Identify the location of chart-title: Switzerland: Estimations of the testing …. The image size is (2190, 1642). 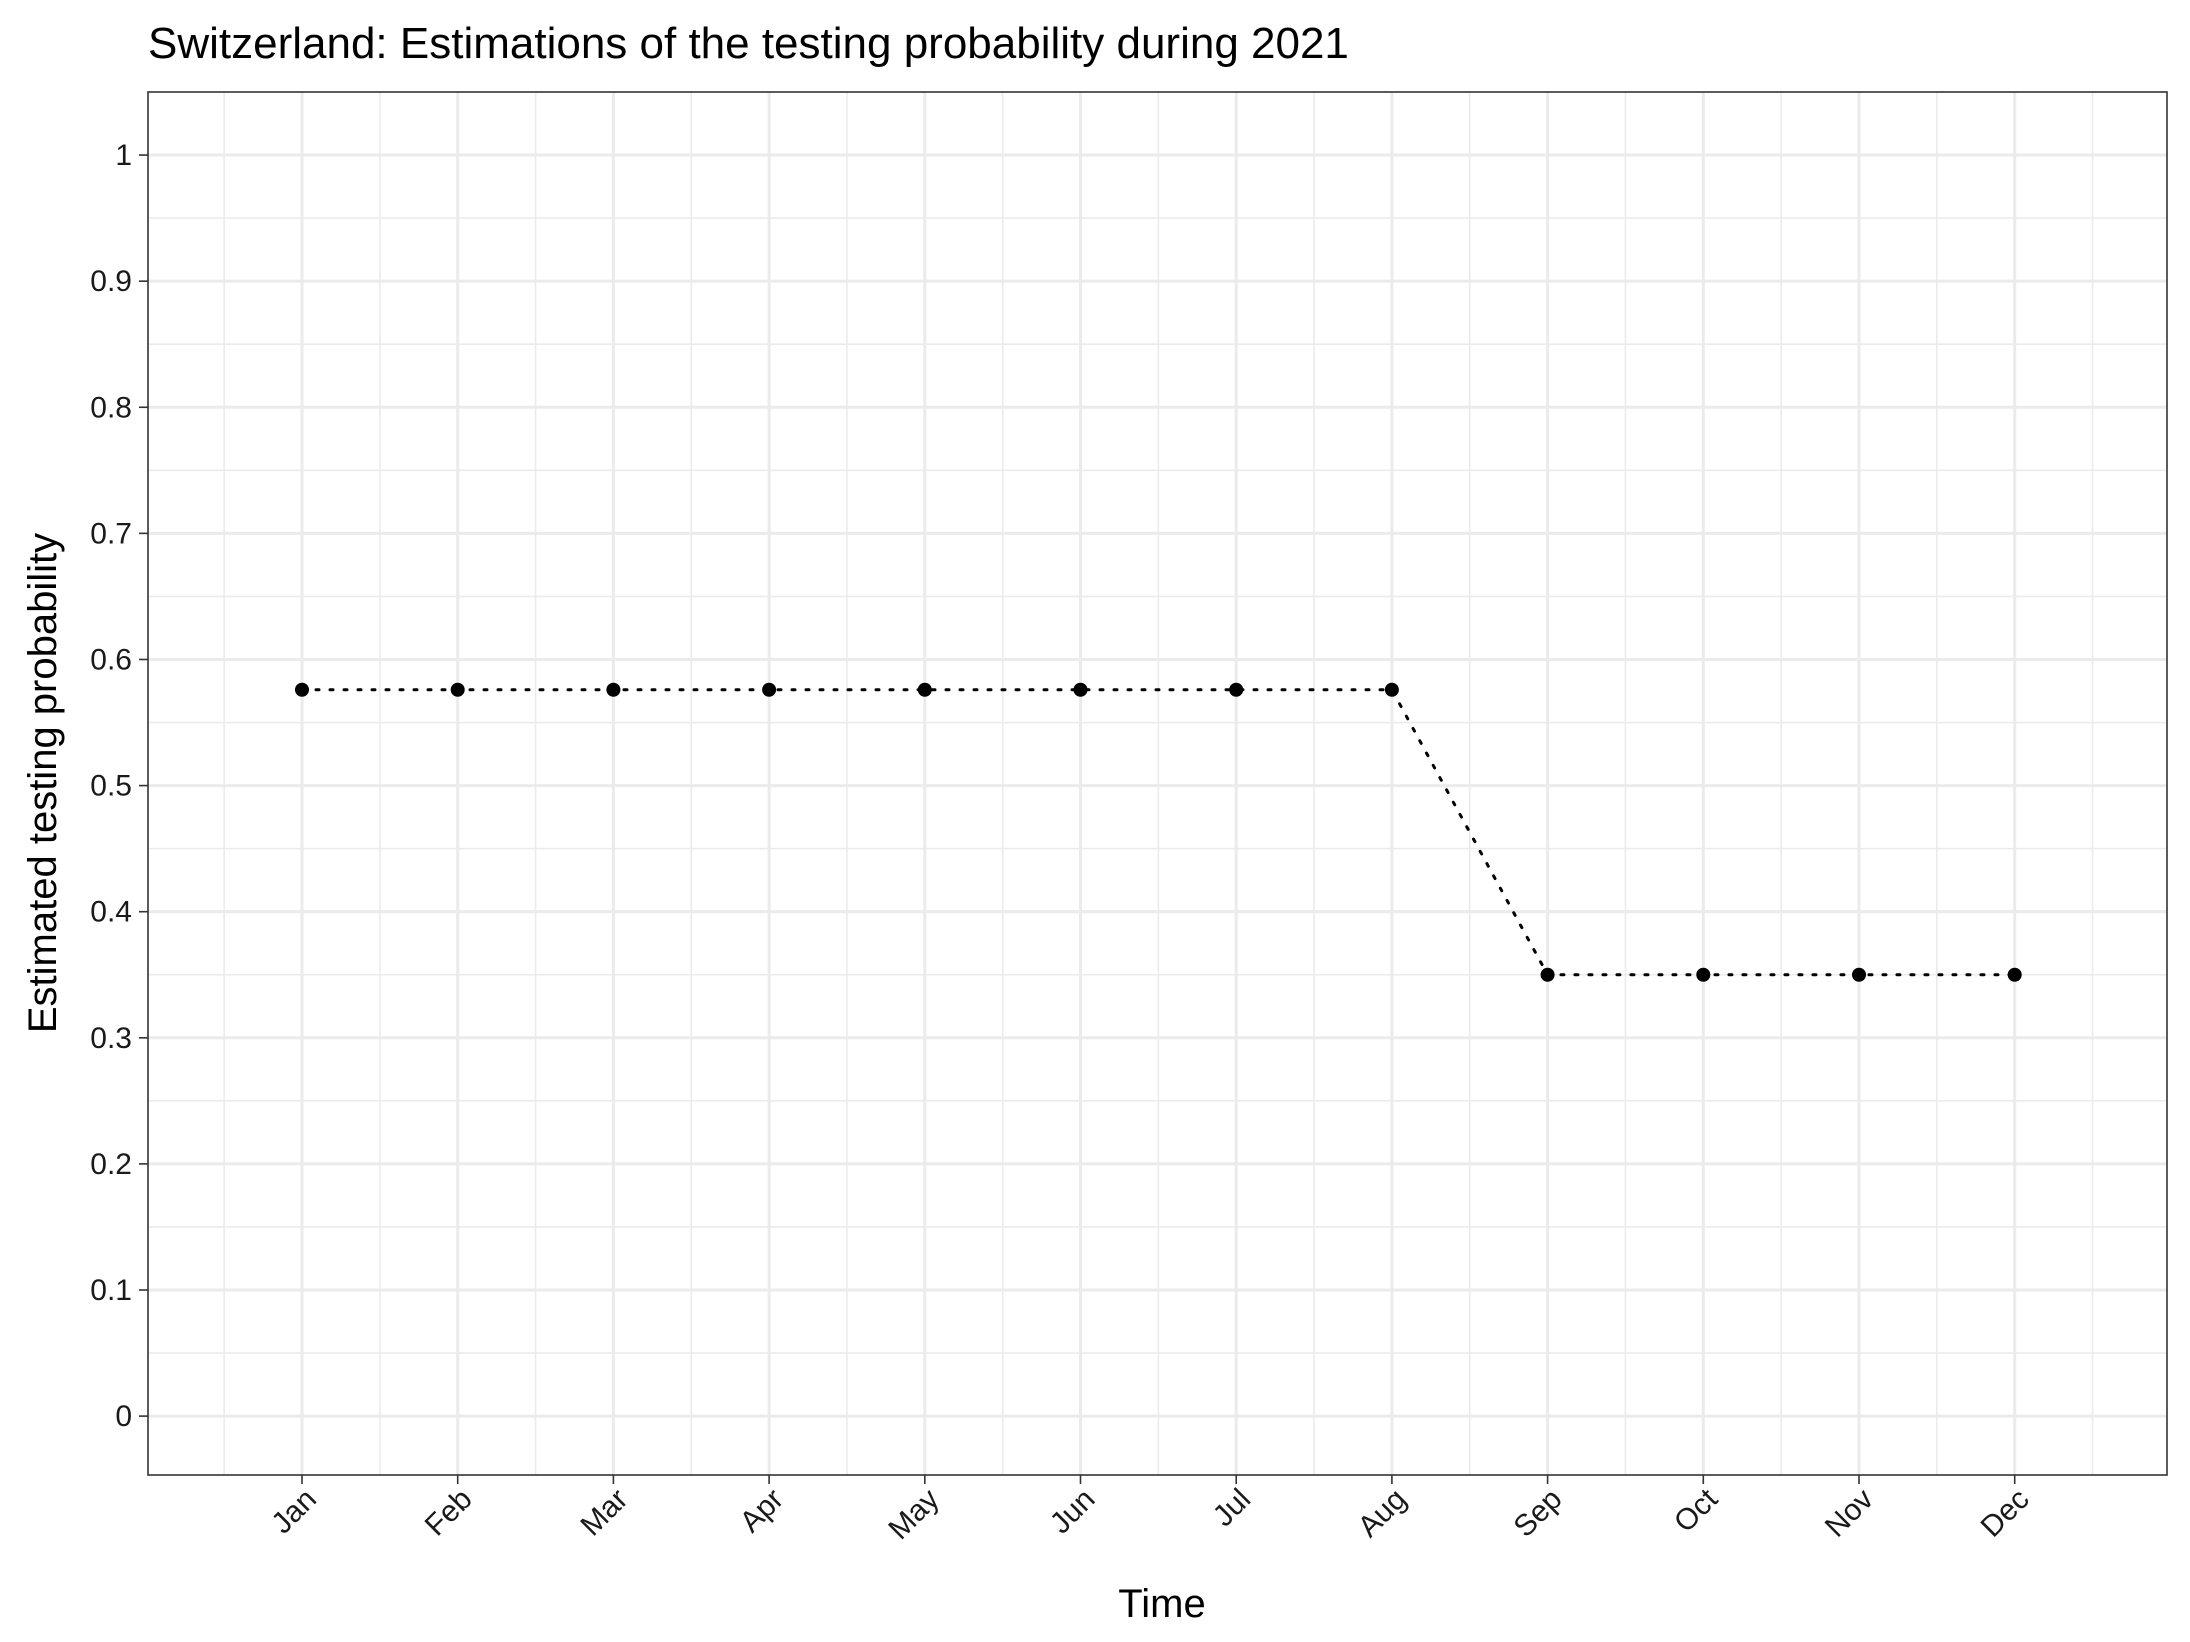
(748, 43).